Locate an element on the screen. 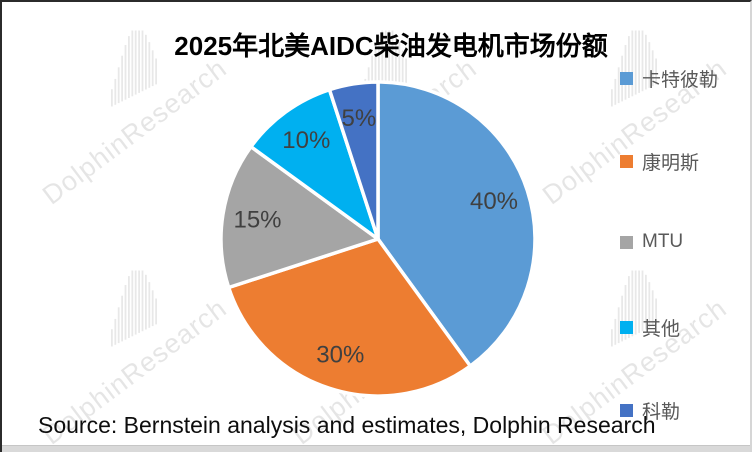 The height and width of the screenshot is (452, 752). legend-item-卡特彼勒: 卡特彼勒 is located at coordinates (669, 78).